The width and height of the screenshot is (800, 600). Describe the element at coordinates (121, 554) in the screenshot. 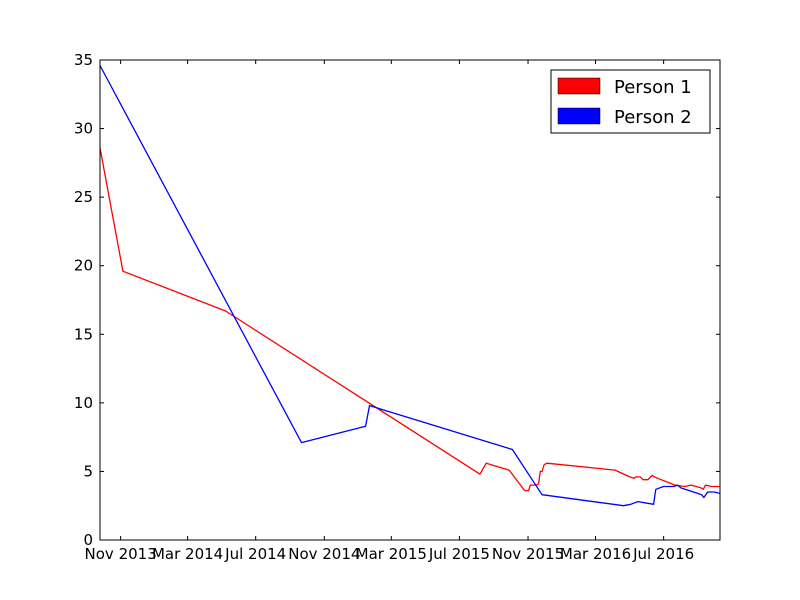

I see `x-tick-label: Nov 2013` at that location.